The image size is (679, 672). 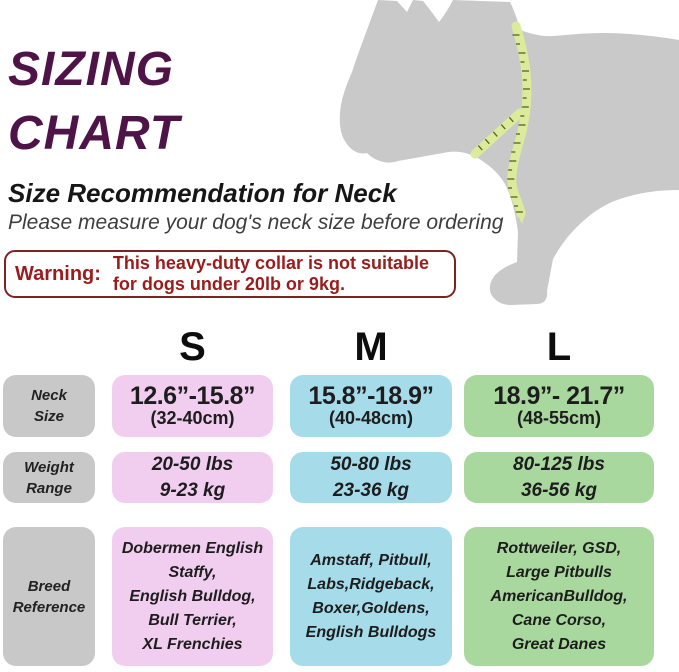 What do you see at coordinates (192, 418) in the screenshot?
I see `neck-size-s-cm: (32-40cm)` at bounding box center [192, 418].